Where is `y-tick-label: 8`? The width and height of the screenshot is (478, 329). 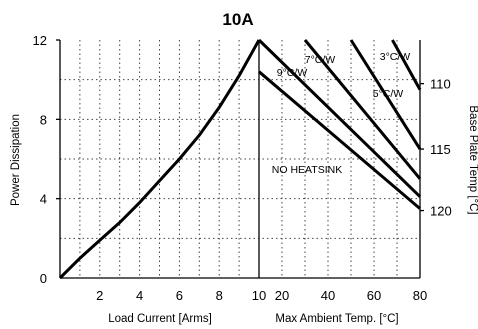 y-tick-label: 8 is located at coordinates (43, 119).